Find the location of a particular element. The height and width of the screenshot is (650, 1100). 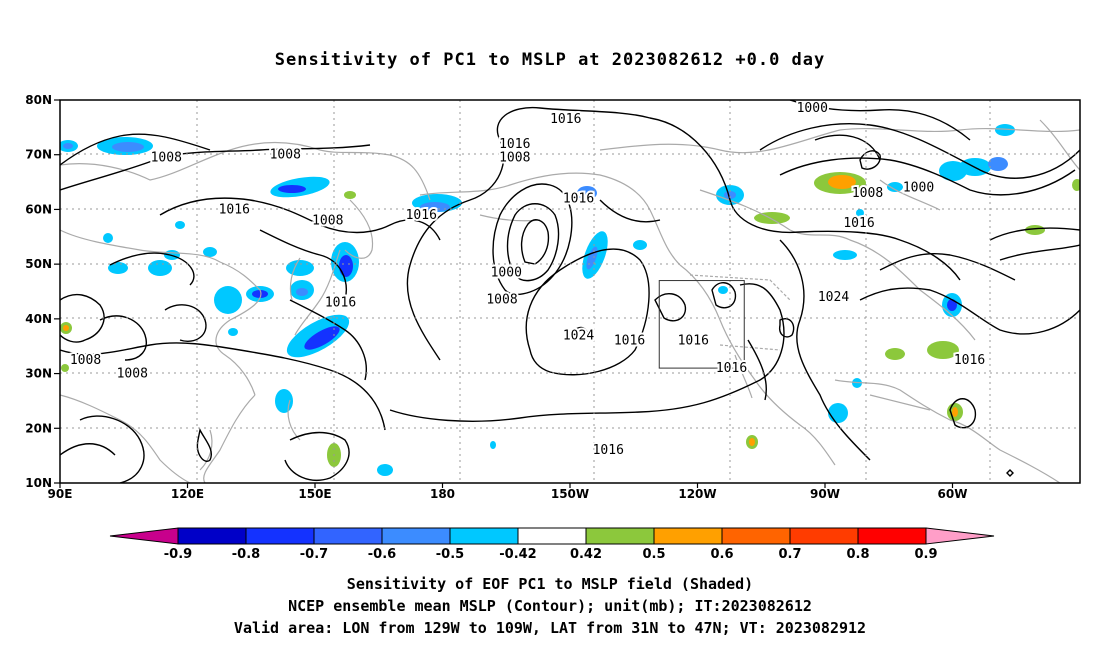

lon-label-90E: 90E is located at coordinates (60, 494).